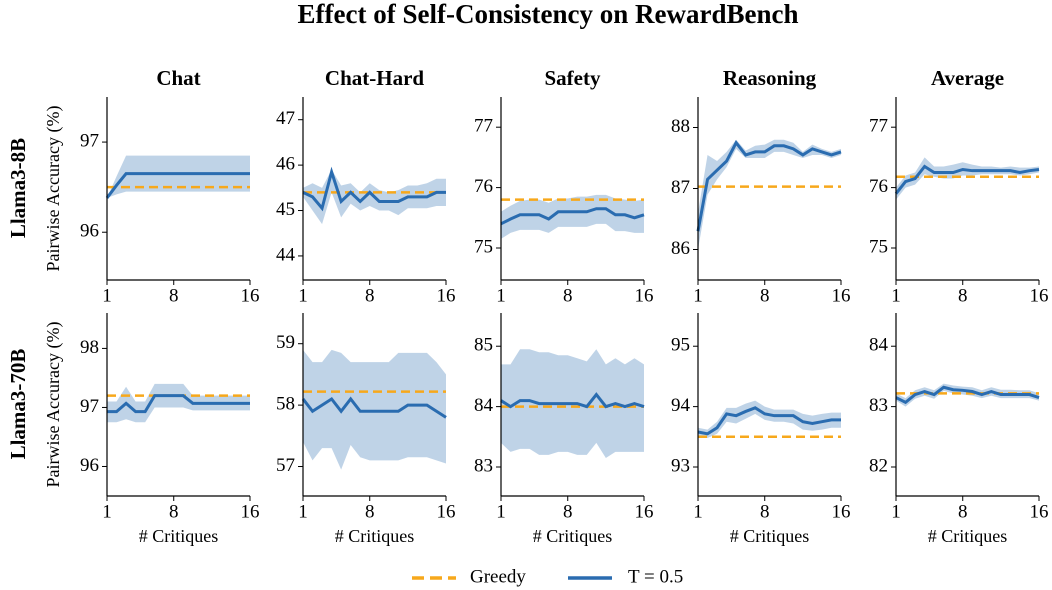 This screenshot has width=1052, height=590. I want to click on y-tick-label: 59, so click(285, 342).